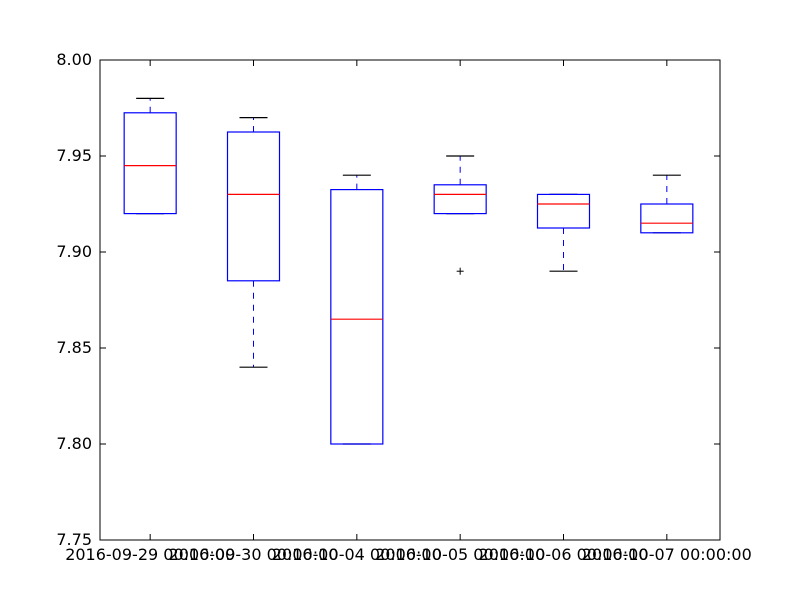  What do you see at coordinates (74, 539) in the screenshot?
I see `y-tick-label: 7.75` at bounding box center [74, 539].